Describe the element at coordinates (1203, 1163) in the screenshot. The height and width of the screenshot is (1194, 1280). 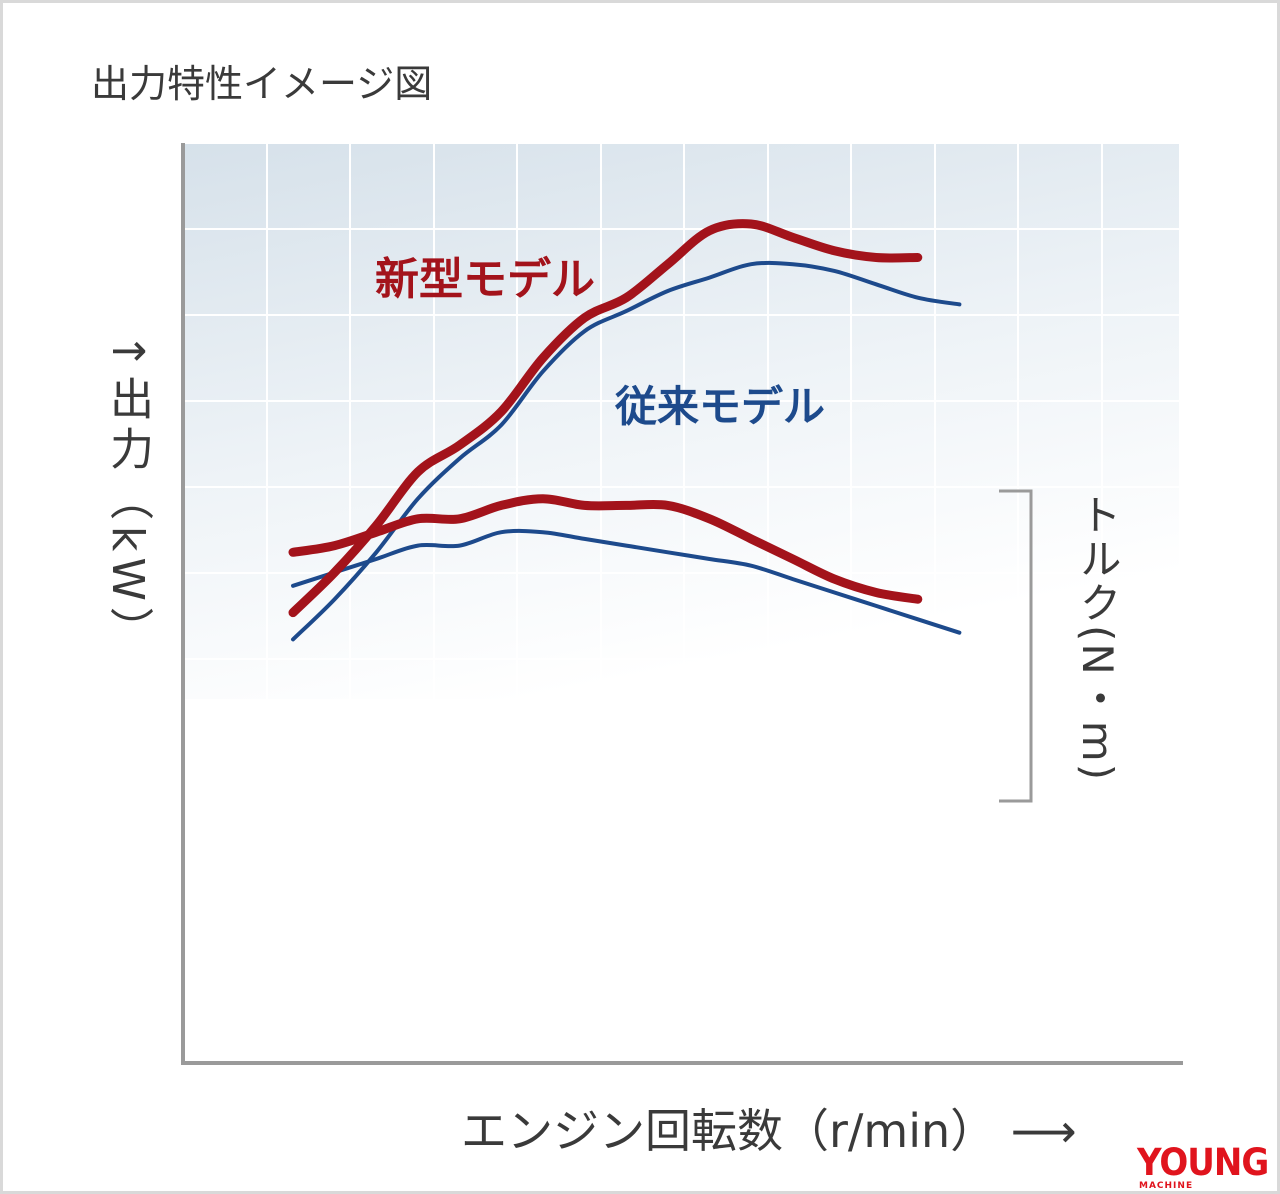
I see `young-machine-logo: YOUNG` at that location.